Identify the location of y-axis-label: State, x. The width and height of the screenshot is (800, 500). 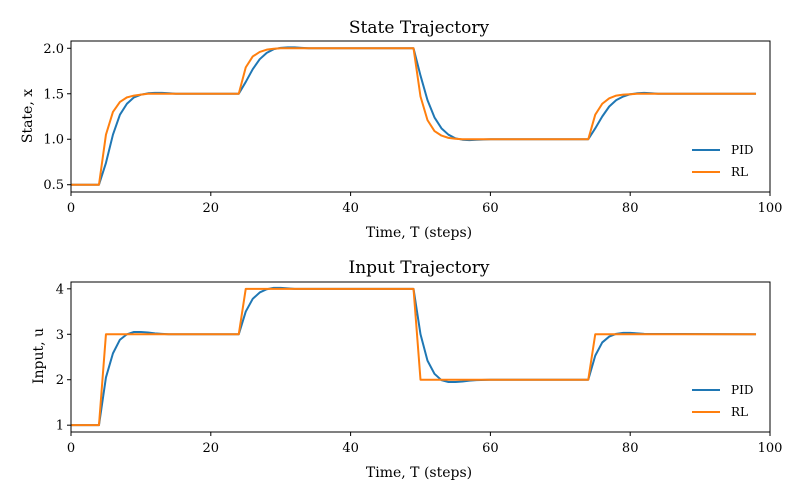
(28, 116).